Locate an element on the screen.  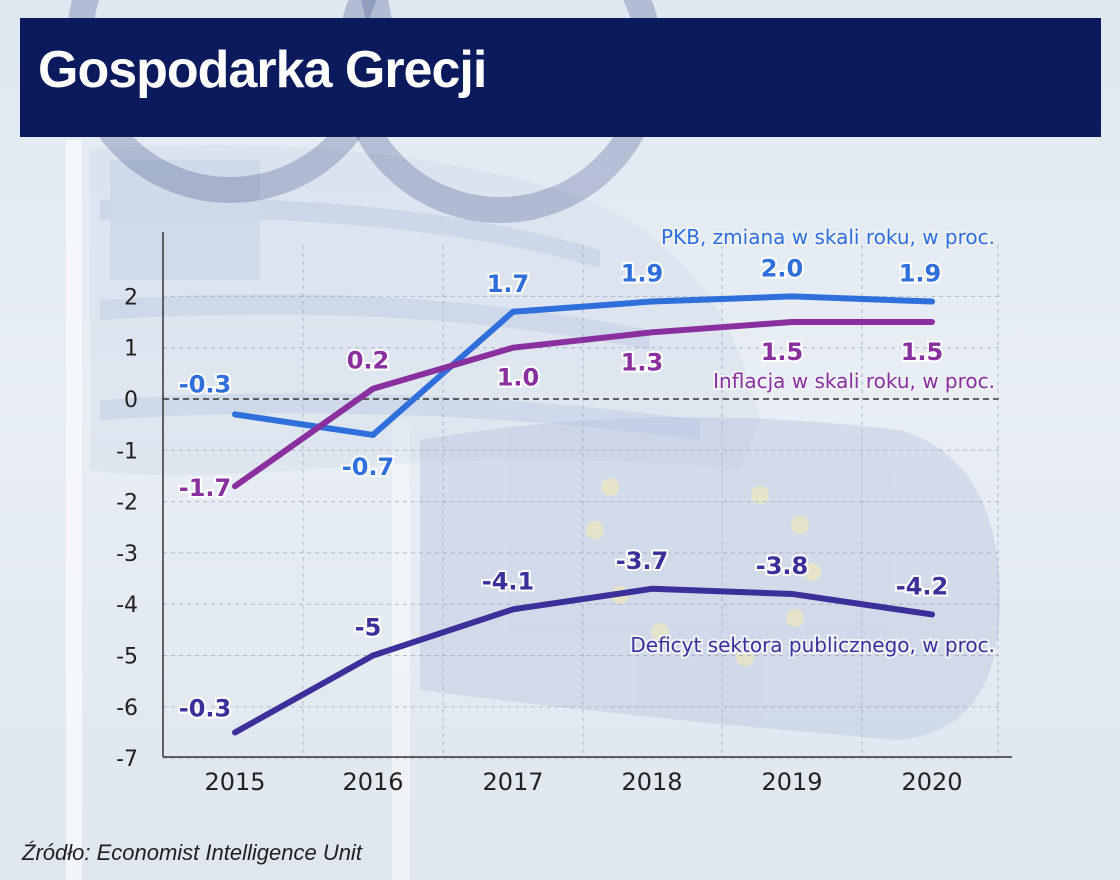
data-label: -3.8 is located at coordinates (782, 566).